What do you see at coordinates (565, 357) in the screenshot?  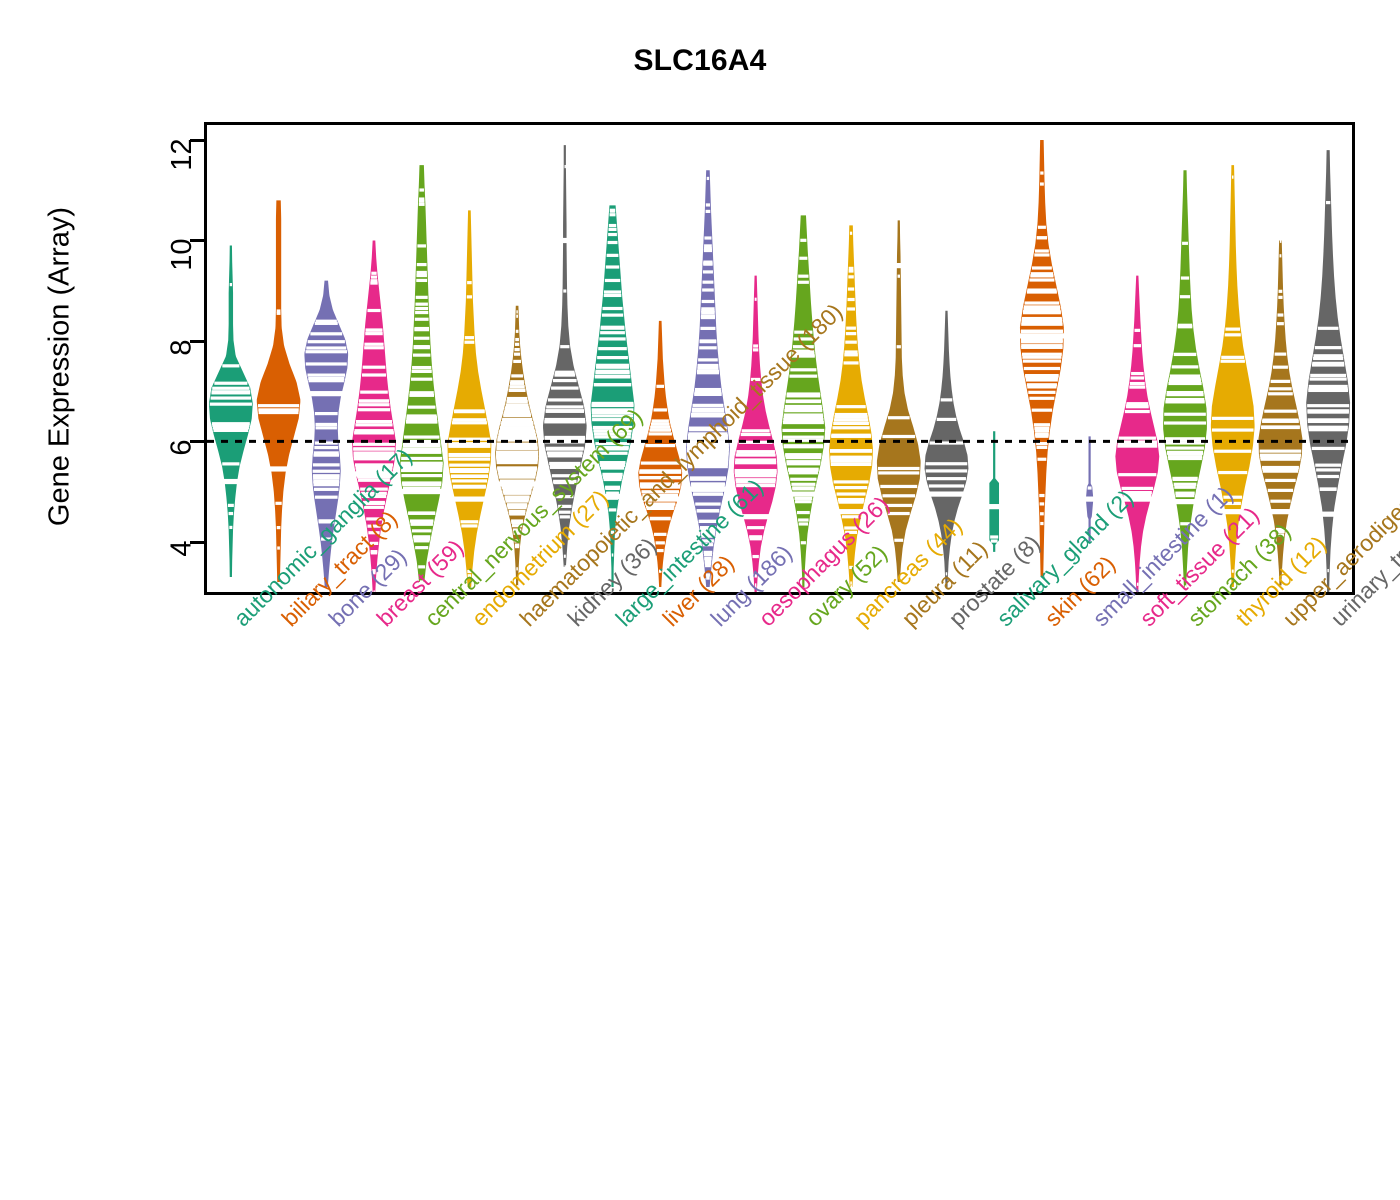 I see `violin-kidney` at bounding box center [565, 357].